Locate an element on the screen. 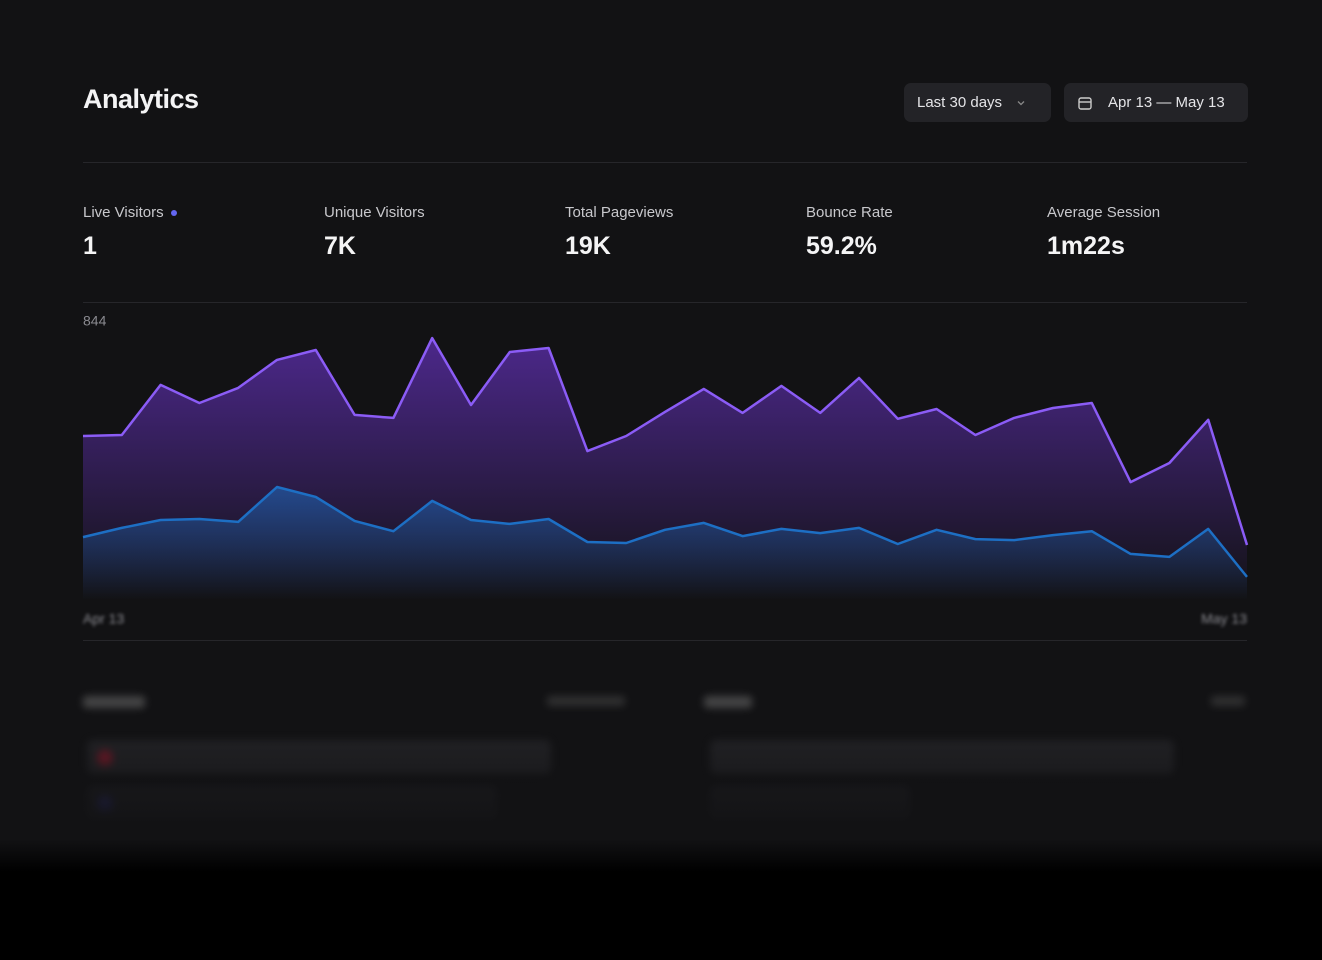 This screenshot has width=1322, height=960. stat-label: Bounce Rate is located at coordinates (849, 212).